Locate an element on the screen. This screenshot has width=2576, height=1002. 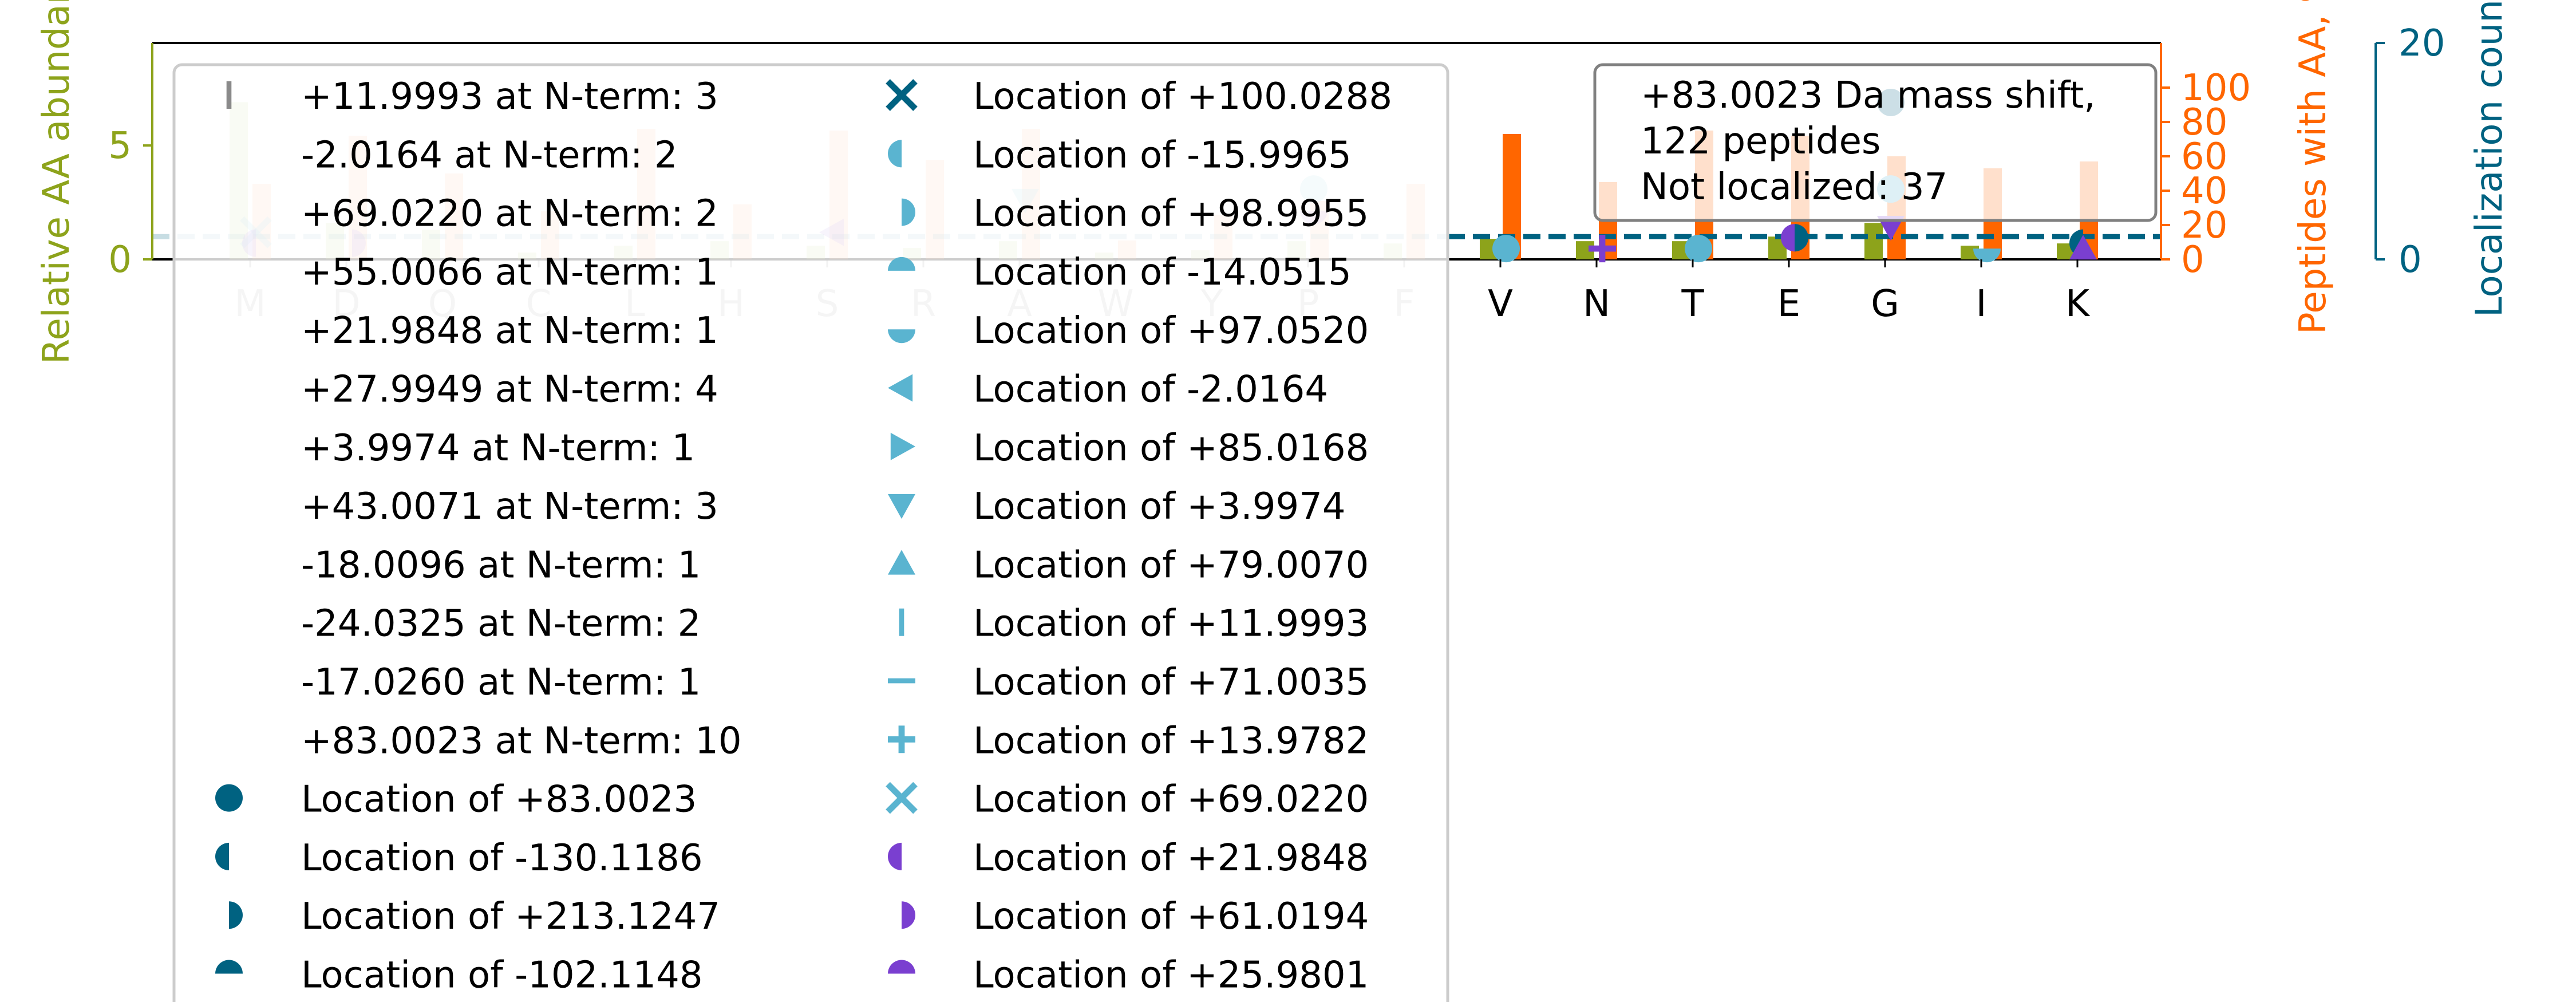
legend-label-col2-9: Location of +11.9993 is located at coordinates (1171, 624).